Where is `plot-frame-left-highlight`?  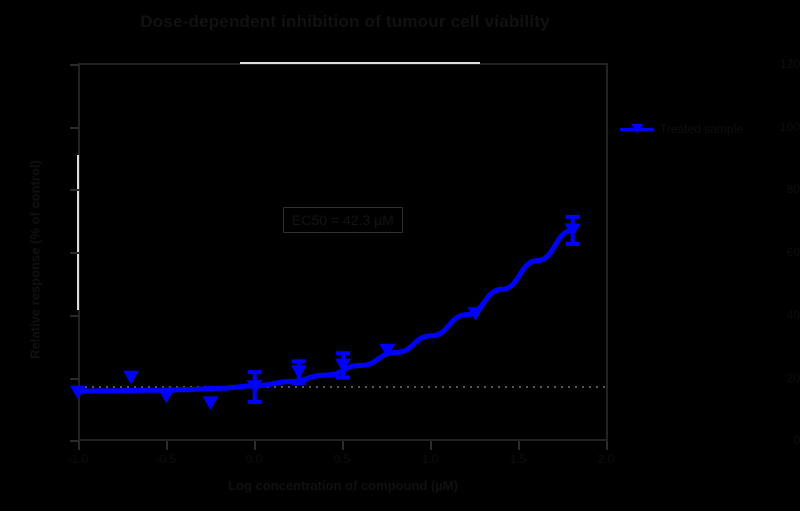
plot-frame-left-highlight is located at coordinates (78, 232).